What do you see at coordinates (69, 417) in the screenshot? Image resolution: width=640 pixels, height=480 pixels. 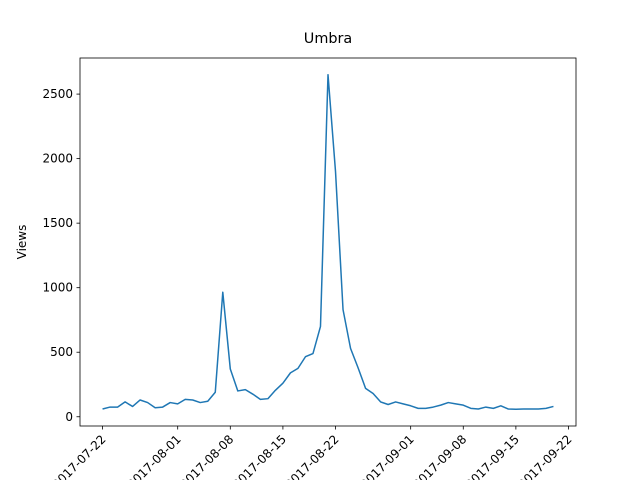 I see `y-tick-label: 0` at bounding box center [69, 417].